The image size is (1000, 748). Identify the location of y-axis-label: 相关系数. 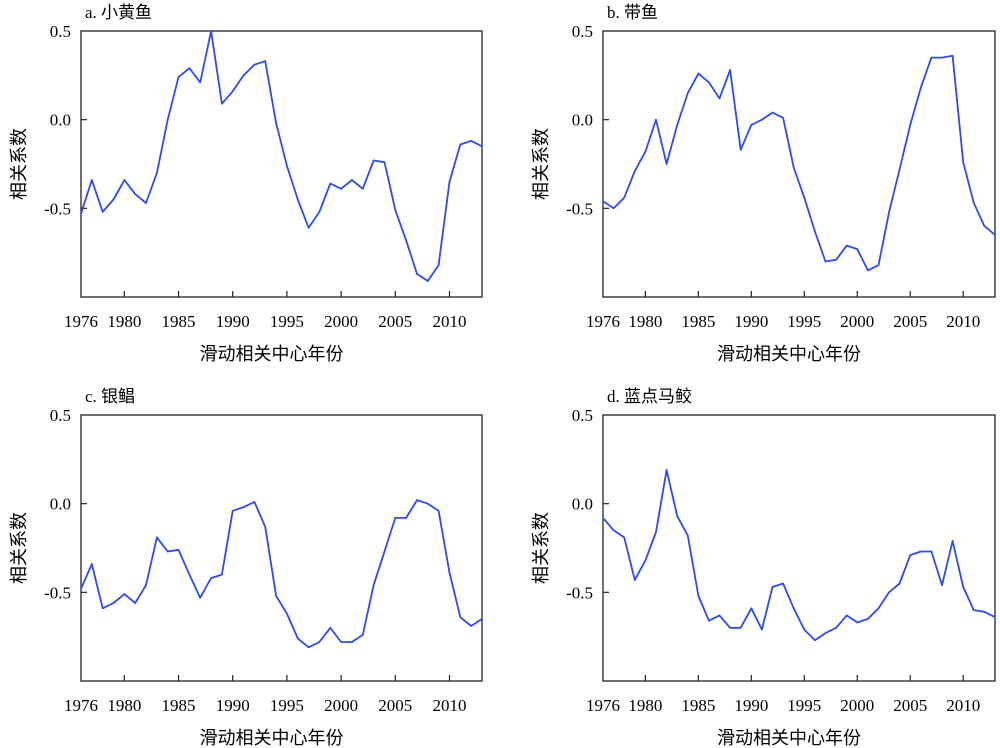
(541, 548).